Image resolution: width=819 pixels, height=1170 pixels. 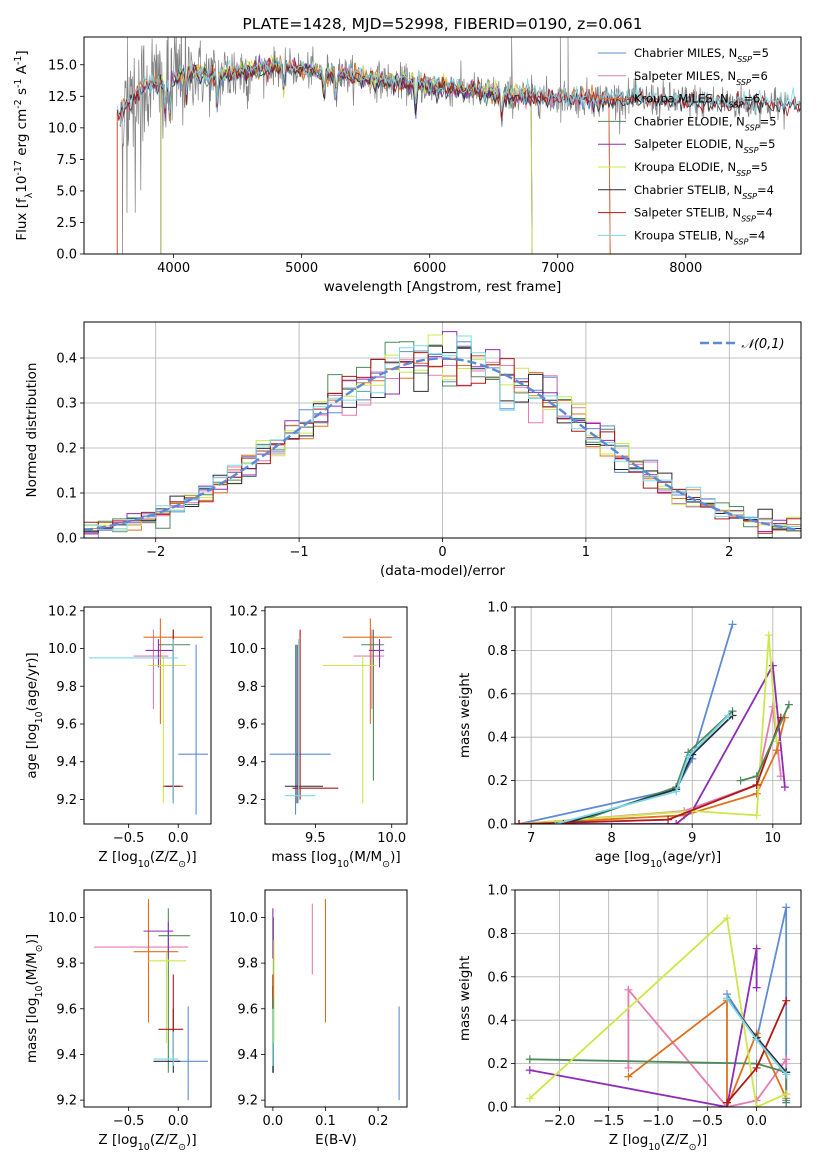 I want to click on legend-label: Kroupa ELODIE, NSSP=5, so click(x=701, y=169).